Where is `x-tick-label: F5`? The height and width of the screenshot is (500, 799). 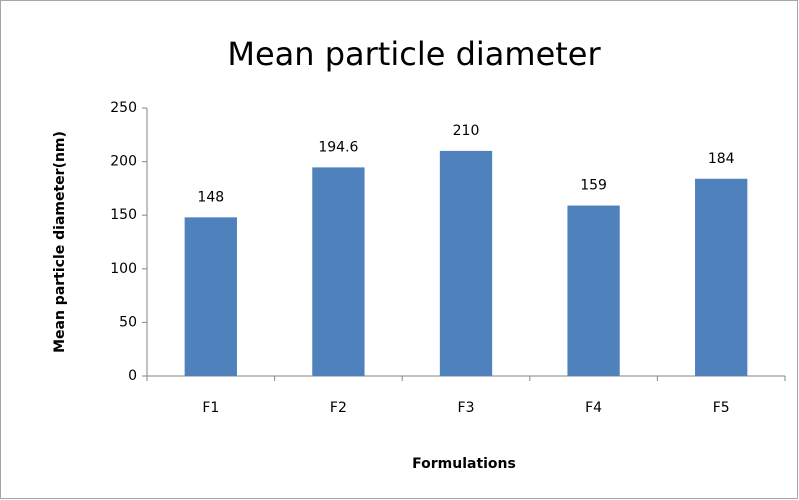
x-tick-label: F5 is located at coordinates (721, 408).